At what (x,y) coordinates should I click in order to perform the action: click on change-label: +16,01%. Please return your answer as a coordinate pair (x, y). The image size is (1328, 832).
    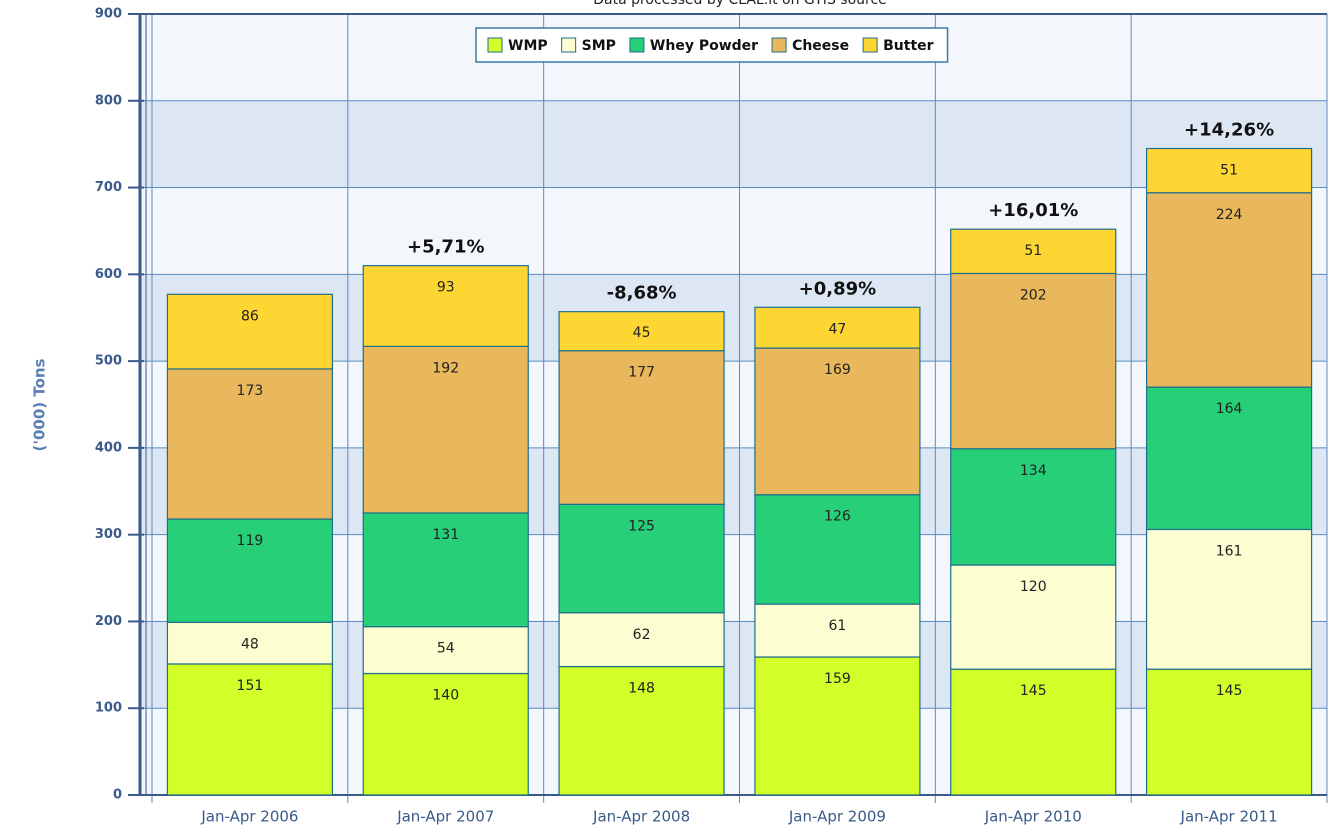
    Looking at the image, I should click on (1033, 210).